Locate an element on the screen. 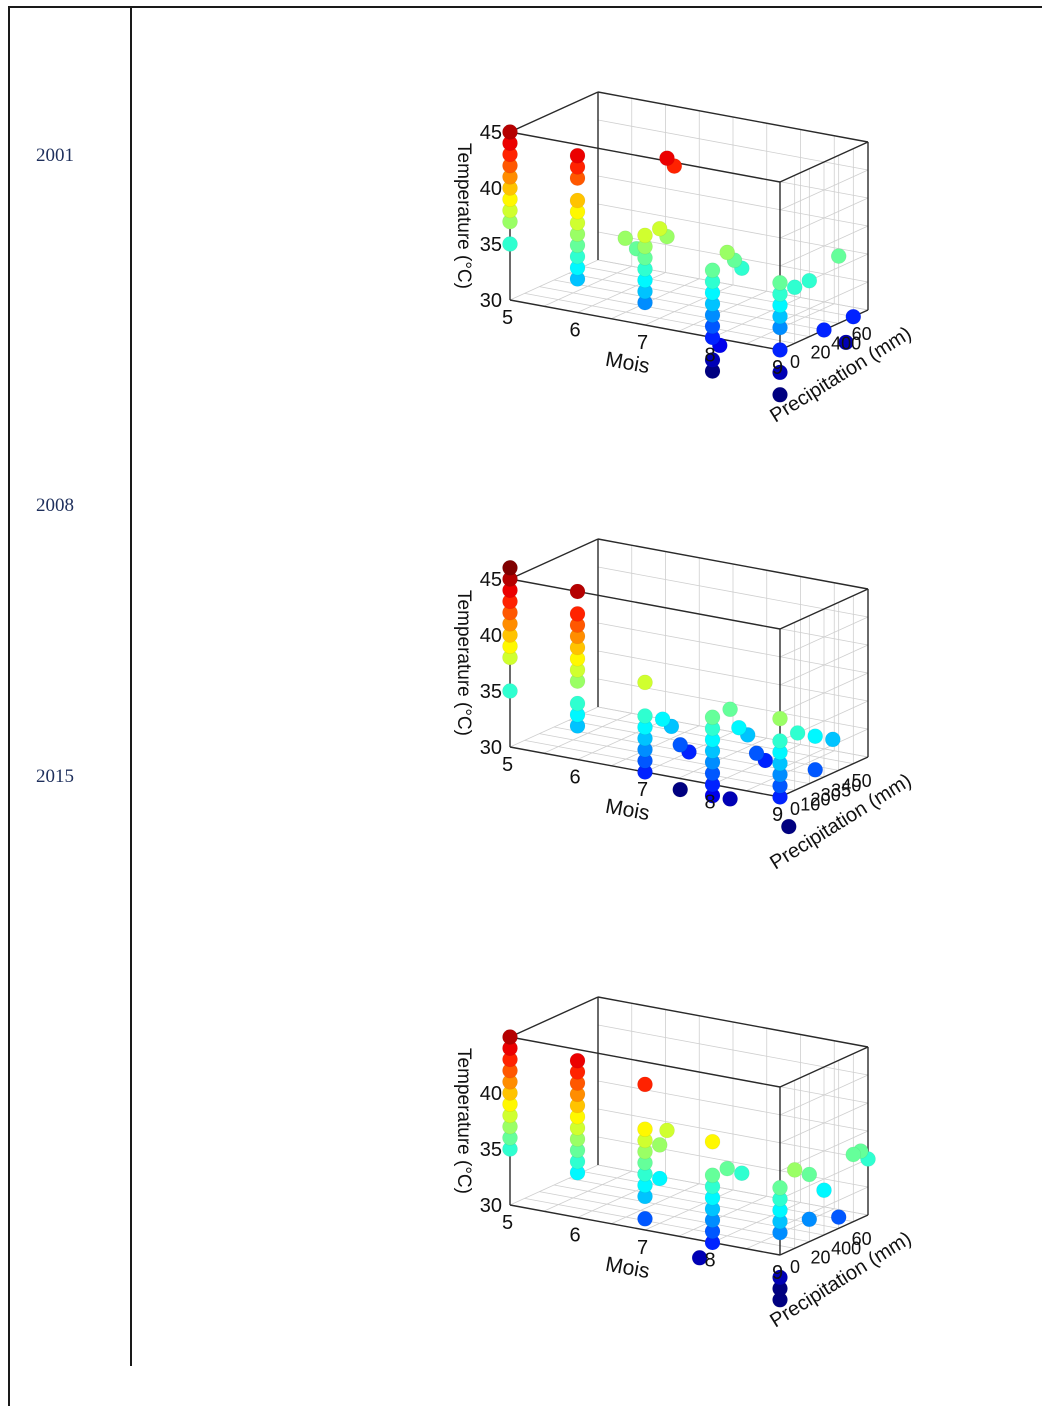 This screenshot has width=1042, height=1406. y-tick-label: 35 is located at coordinates (841, 790).